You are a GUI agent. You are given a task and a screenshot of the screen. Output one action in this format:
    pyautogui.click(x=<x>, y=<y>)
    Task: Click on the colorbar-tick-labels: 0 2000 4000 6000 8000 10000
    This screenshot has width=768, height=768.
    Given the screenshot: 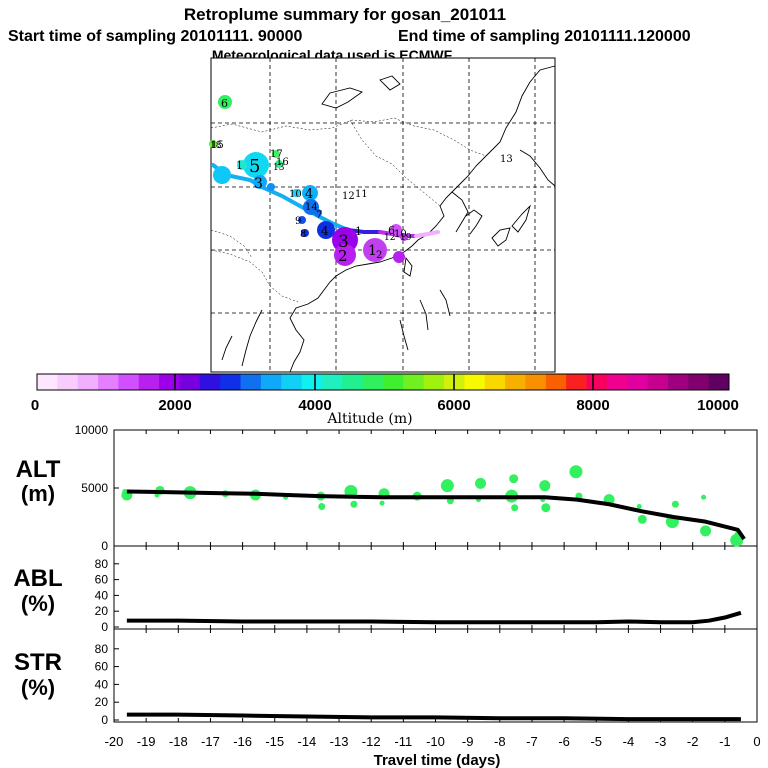 What is the action you would take?
    pyautogui.click(x=385, y=405)
    